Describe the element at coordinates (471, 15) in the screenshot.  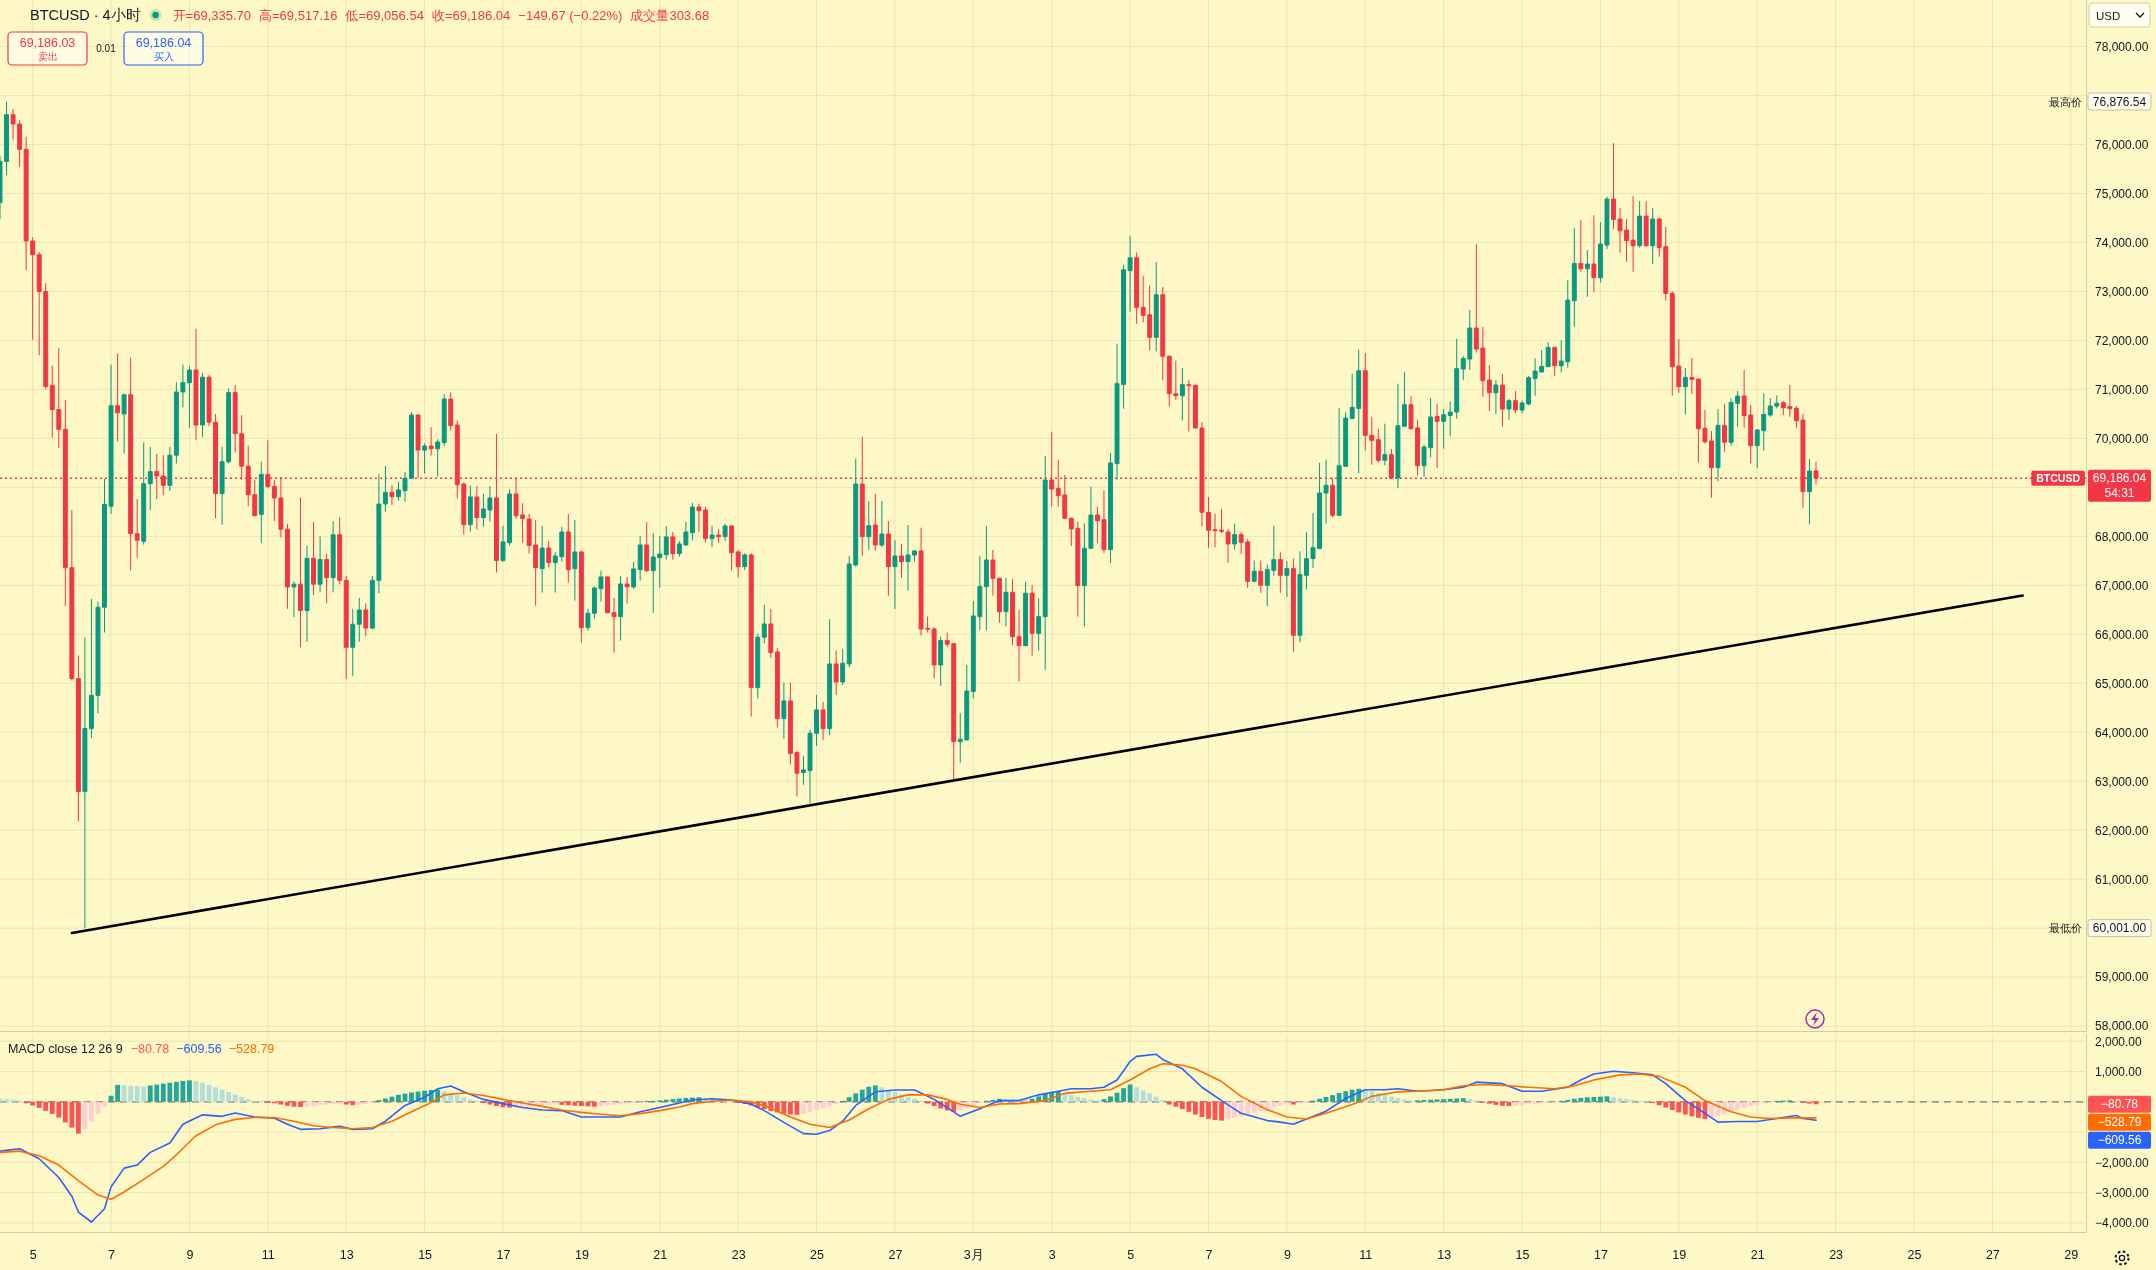
I see `annotation: 收=69,186.04` at that location.